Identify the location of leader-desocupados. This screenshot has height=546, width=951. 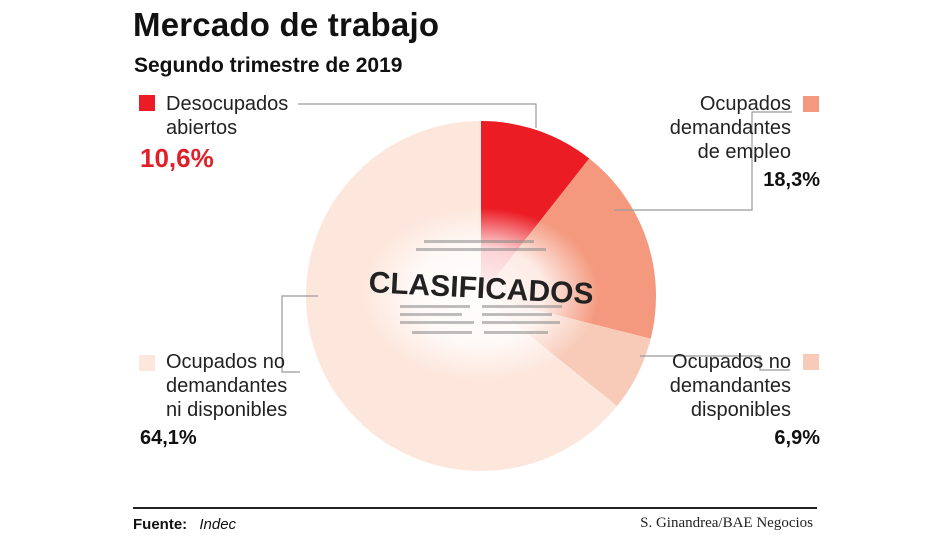
(417, 115).